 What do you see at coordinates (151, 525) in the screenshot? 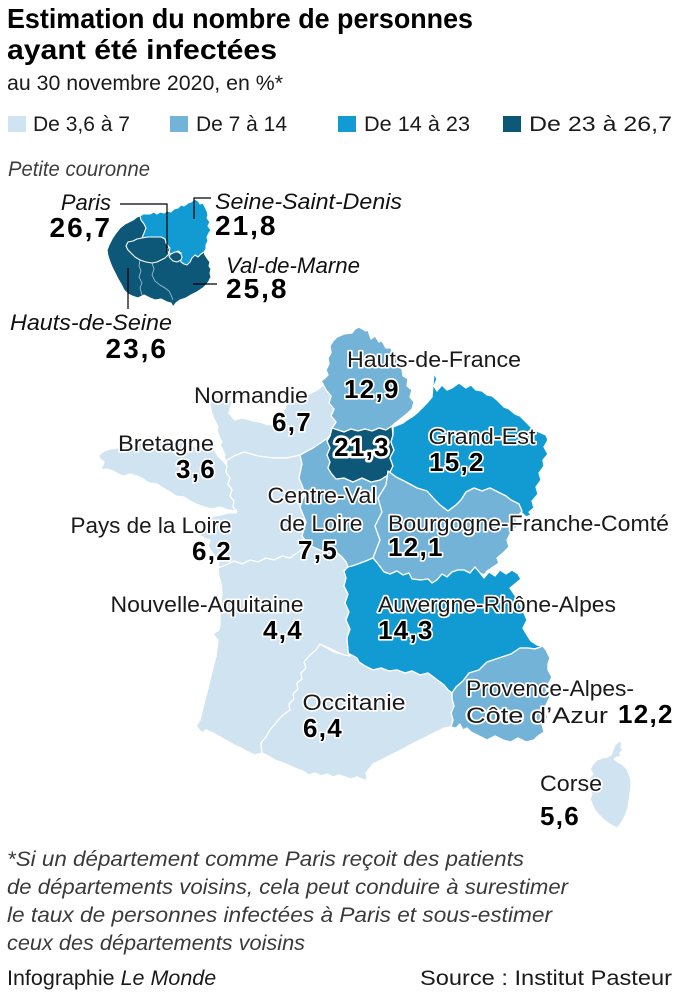
I see `svg-text: Pays de la Loire` at bounding box center [151, 525].